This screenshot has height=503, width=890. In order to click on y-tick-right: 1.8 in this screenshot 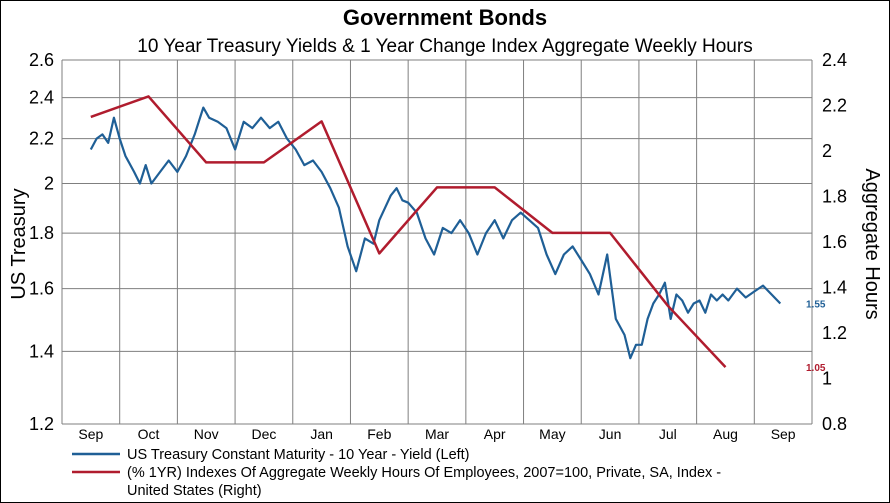, I will do `click(834, 197)`.